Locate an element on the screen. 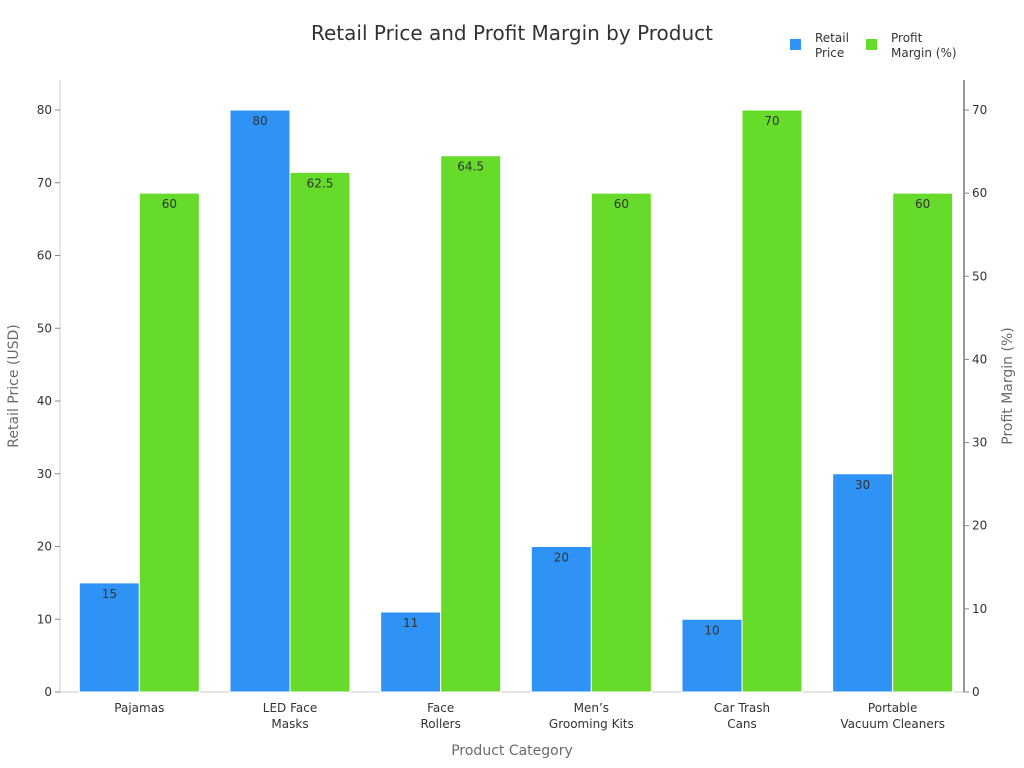 The height and width of the screenshot is (768, 1024). right-tick-label: 0 is located at coordinates (976, 692).